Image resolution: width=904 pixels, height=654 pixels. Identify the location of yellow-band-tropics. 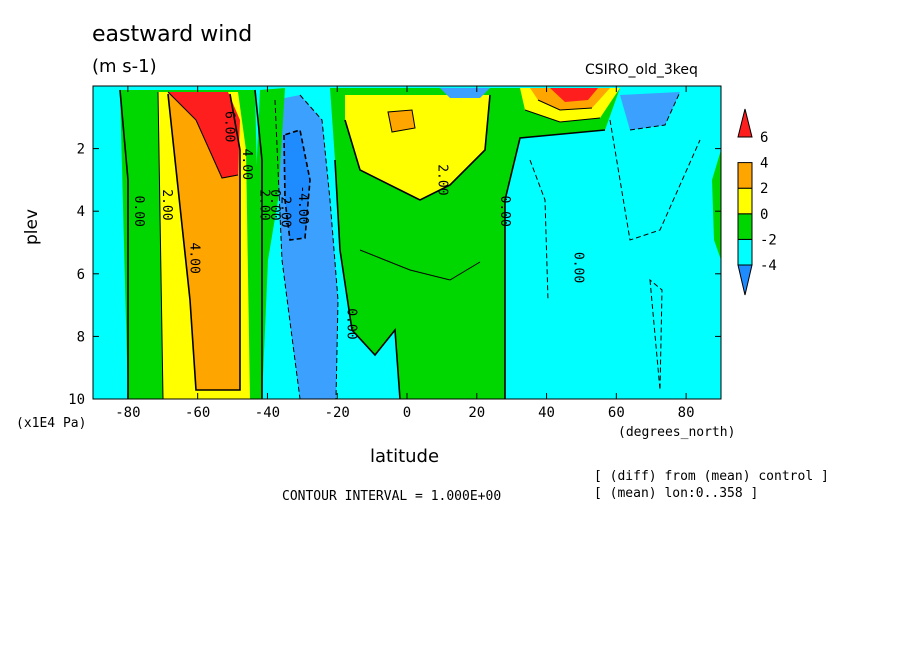
(417, 147).